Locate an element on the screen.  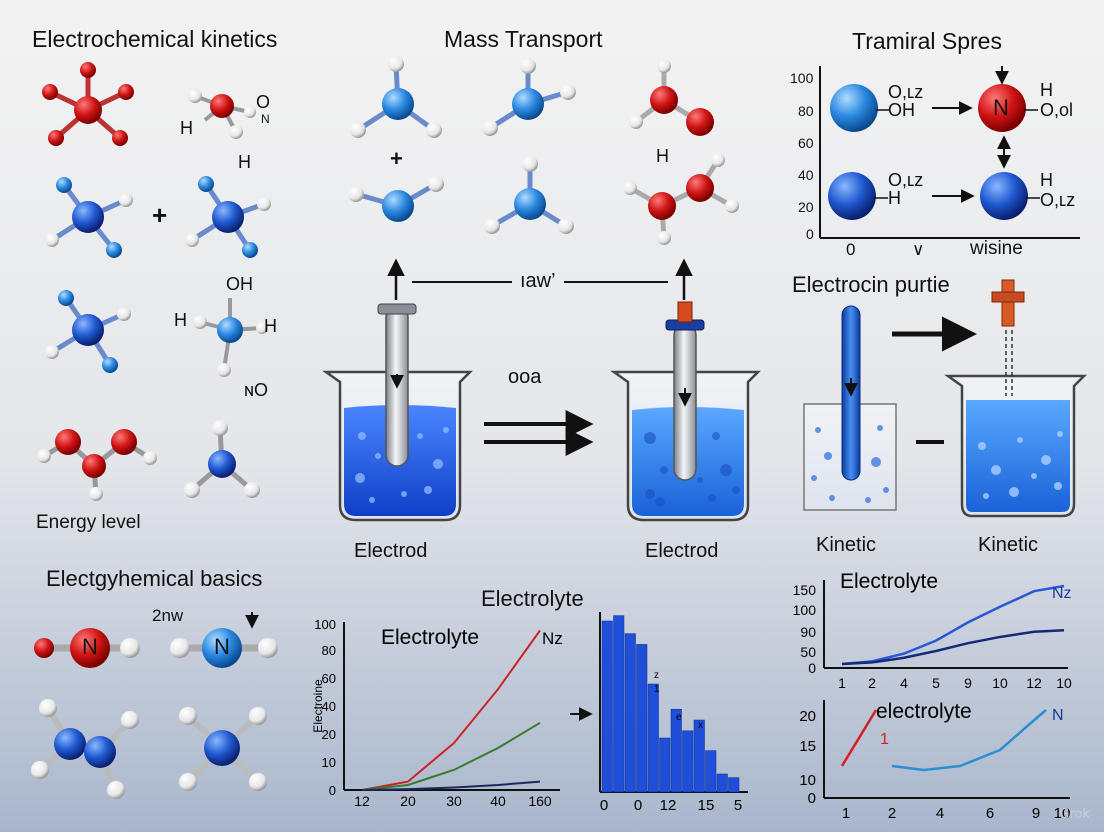
chart1-ytick-label: 80 is located at coordinates (329, 650).